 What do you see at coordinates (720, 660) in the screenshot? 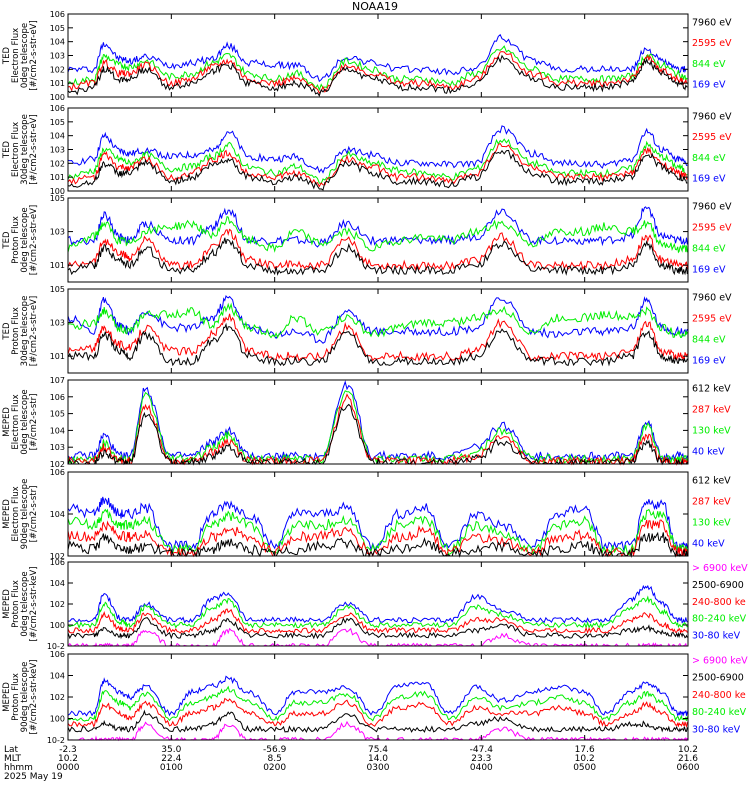
I see `legend-entry: > 6900 keV` at bounding box center [720, 660].